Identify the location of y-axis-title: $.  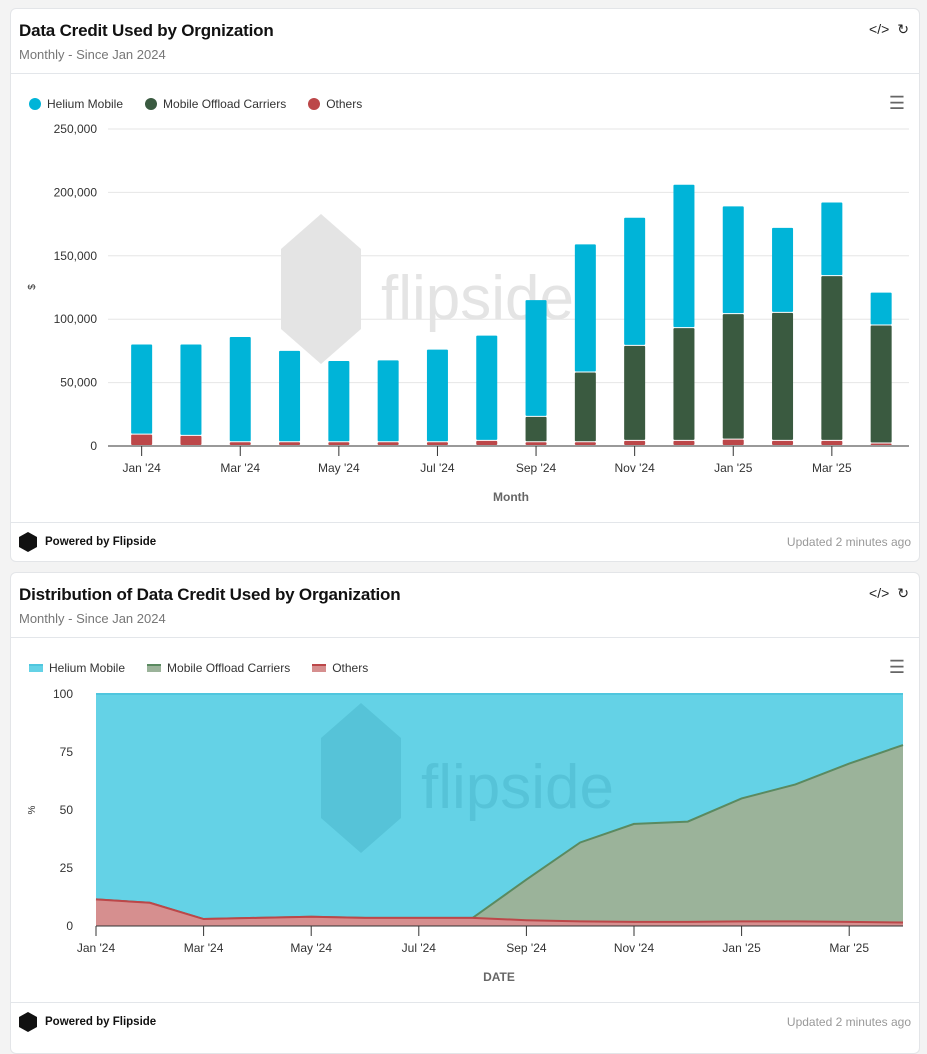
(32, 287).